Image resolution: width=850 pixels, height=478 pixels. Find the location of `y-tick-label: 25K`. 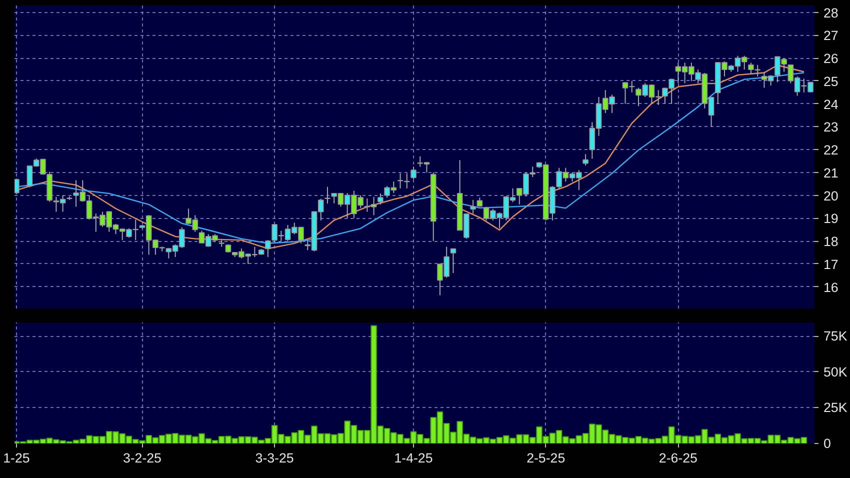

y-tick-label: 25K is located at coordinates (836, 408).